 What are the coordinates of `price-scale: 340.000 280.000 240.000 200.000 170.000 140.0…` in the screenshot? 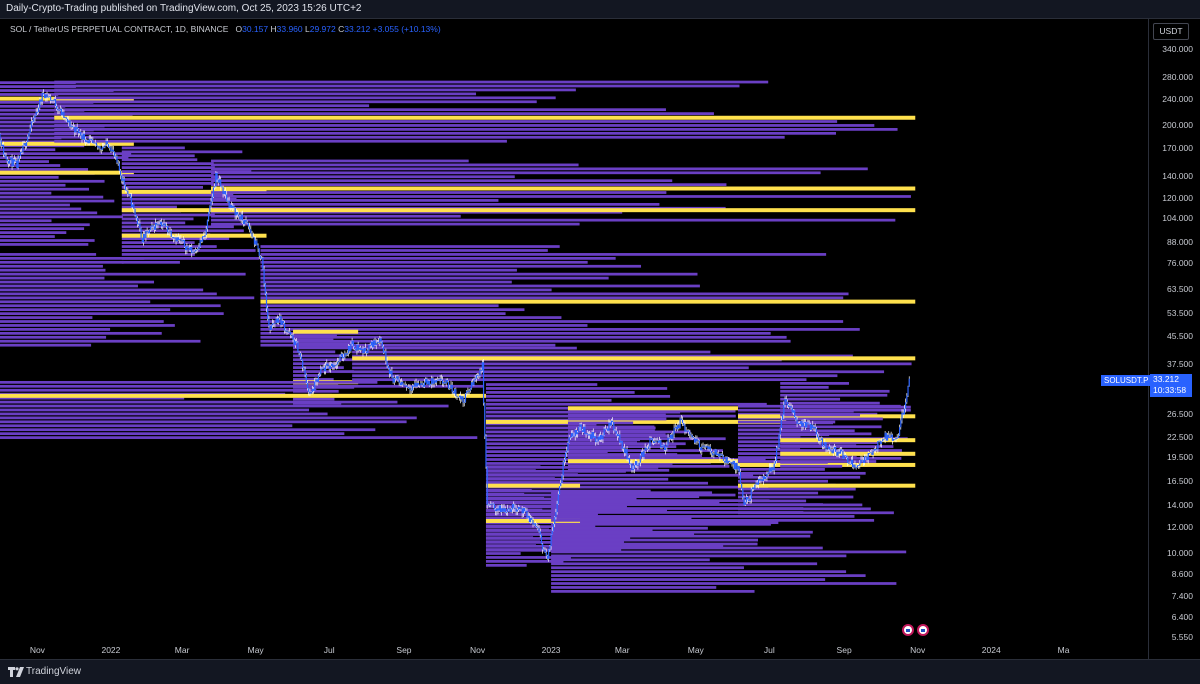 It's located at (1174, 339).